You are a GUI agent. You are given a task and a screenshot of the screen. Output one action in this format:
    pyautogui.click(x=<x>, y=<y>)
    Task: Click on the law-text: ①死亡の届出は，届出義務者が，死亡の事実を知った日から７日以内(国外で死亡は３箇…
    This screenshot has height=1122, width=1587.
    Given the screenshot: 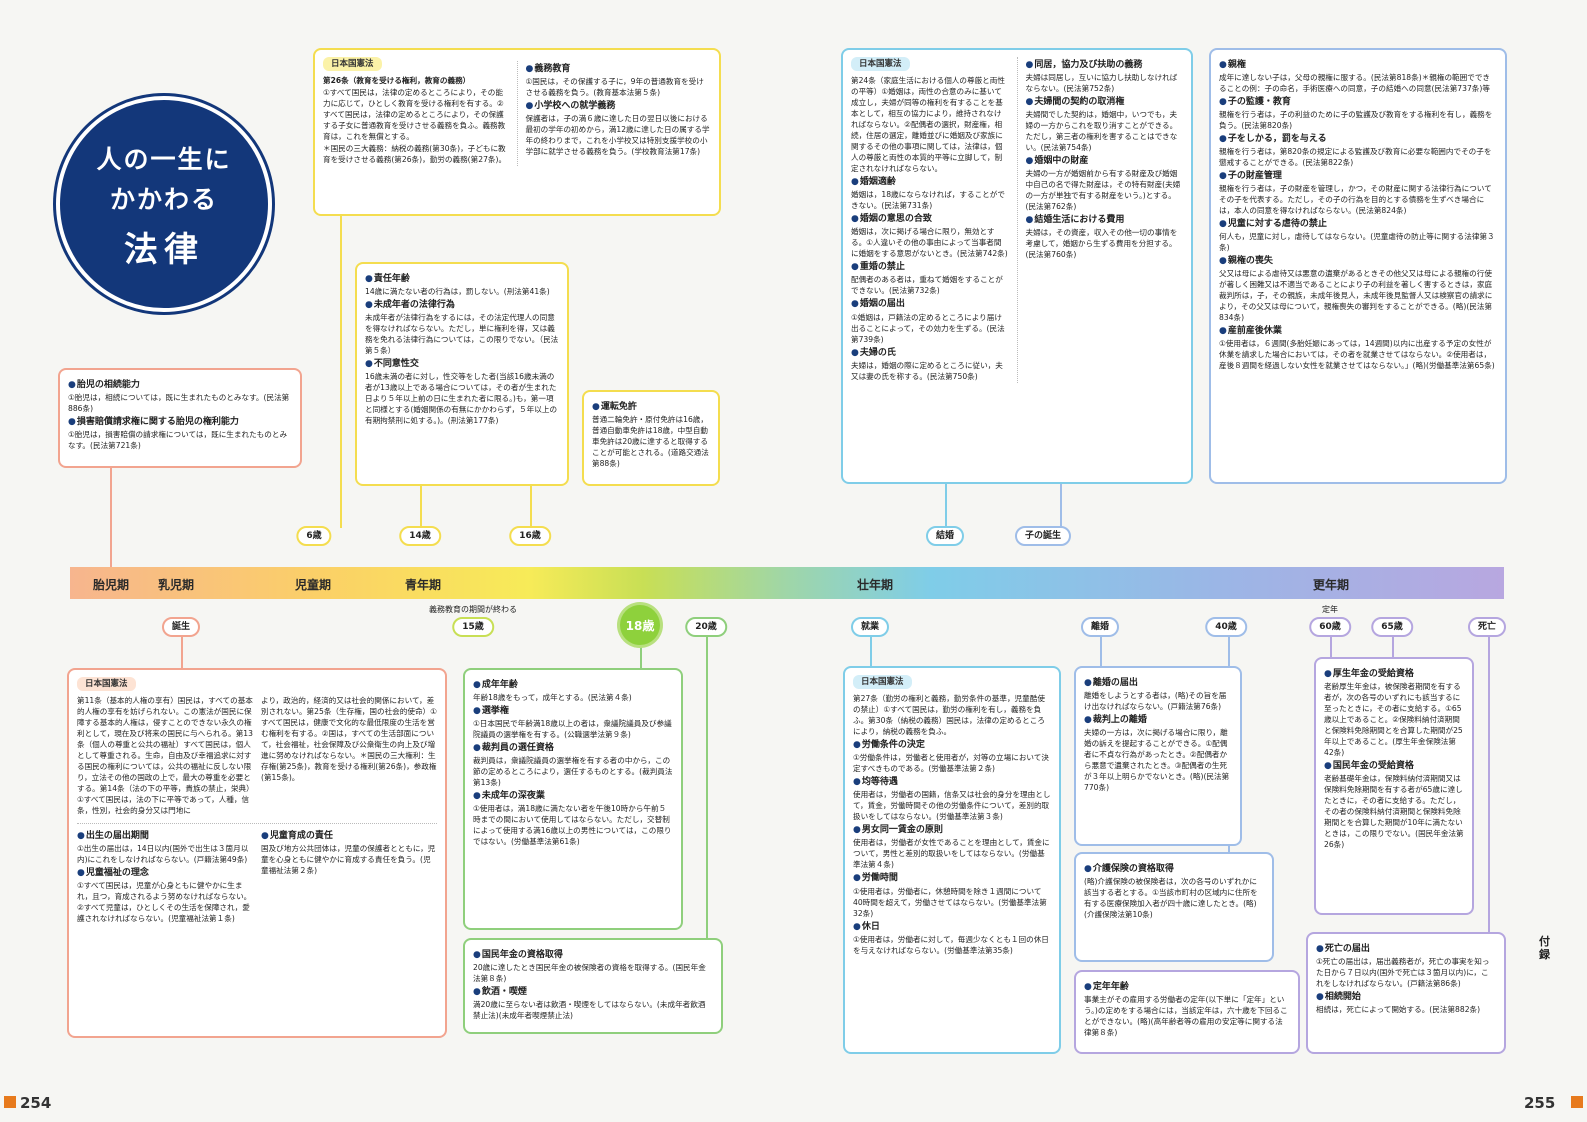 What is the action you would take?
    pyautogui.click(x=1403, y=973)
    